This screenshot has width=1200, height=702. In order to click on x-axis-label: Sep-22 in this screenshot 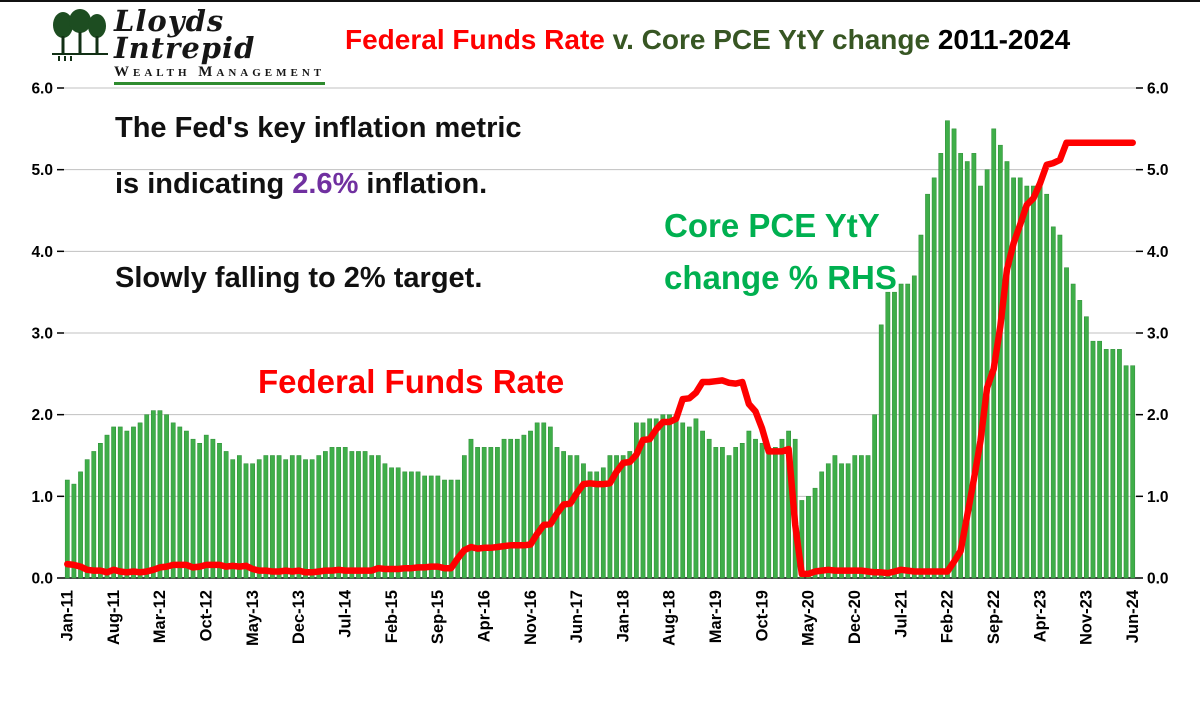, I will do `click(994, 617)`.